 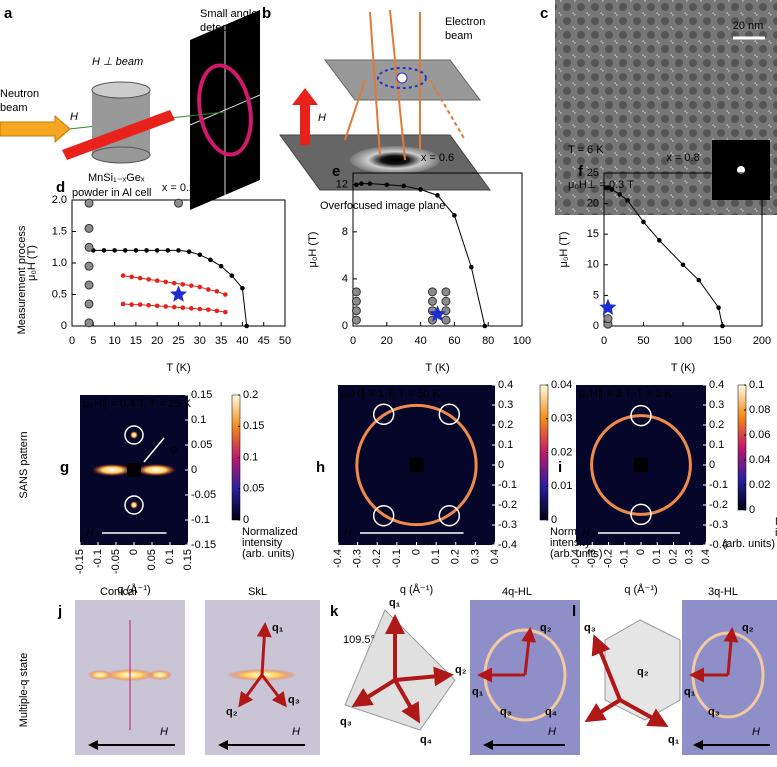 I want to click on panel-a-drawing, so click(x=130, y=110).